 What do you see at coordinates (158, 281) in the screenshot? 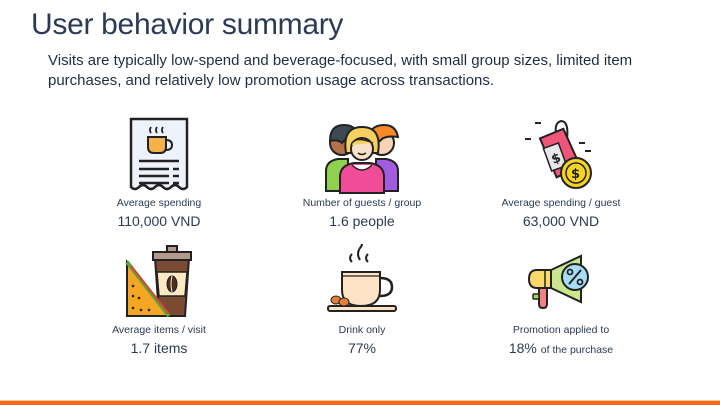
I see `sandwich-coffee-icon` at bounding box center [158, 281].